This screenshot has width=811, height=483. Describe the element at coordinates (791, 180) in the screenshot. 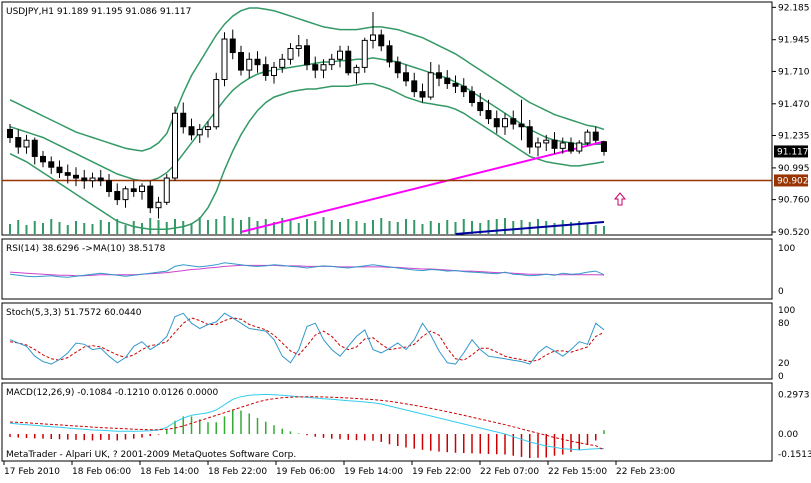

I see `hline-price-label-bg` at that location.